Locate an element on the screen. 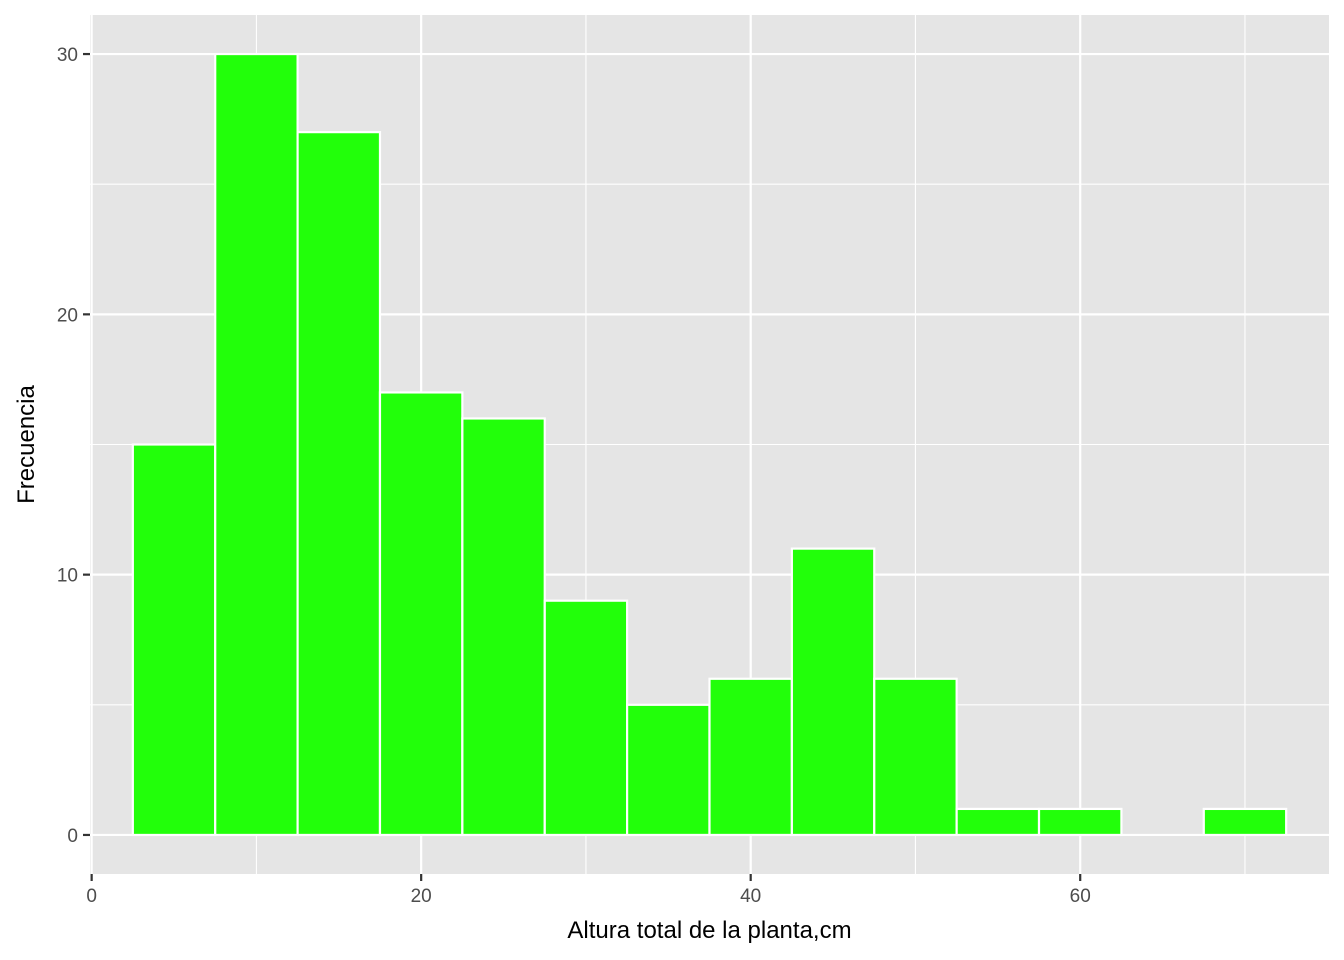 The image size is (1344, 960). y-tick-label: 0 is located at coordinates (72, 836).